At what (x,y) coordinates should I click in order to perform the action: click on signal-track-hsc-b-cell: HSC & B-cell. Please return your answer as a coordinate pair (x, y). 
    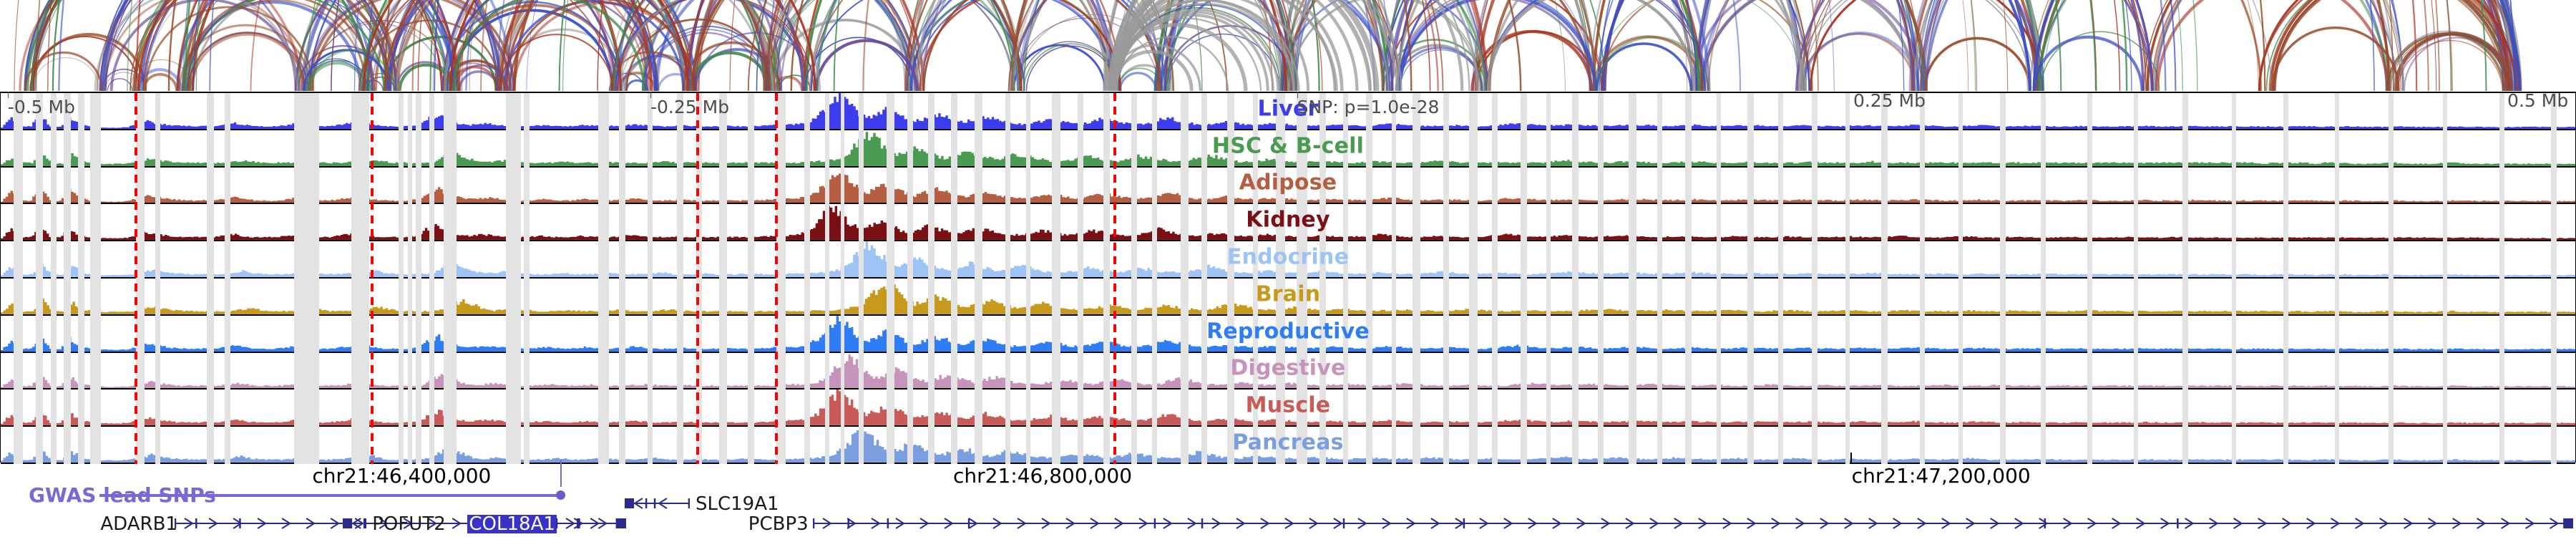
    Looking at the image, I should click on (1288, 149).